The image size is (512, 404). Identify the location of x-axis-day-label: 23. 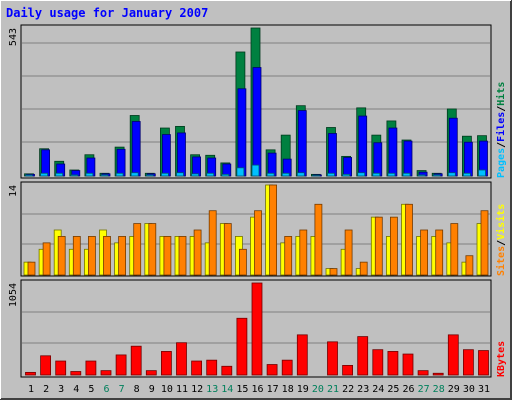
(363, 389).